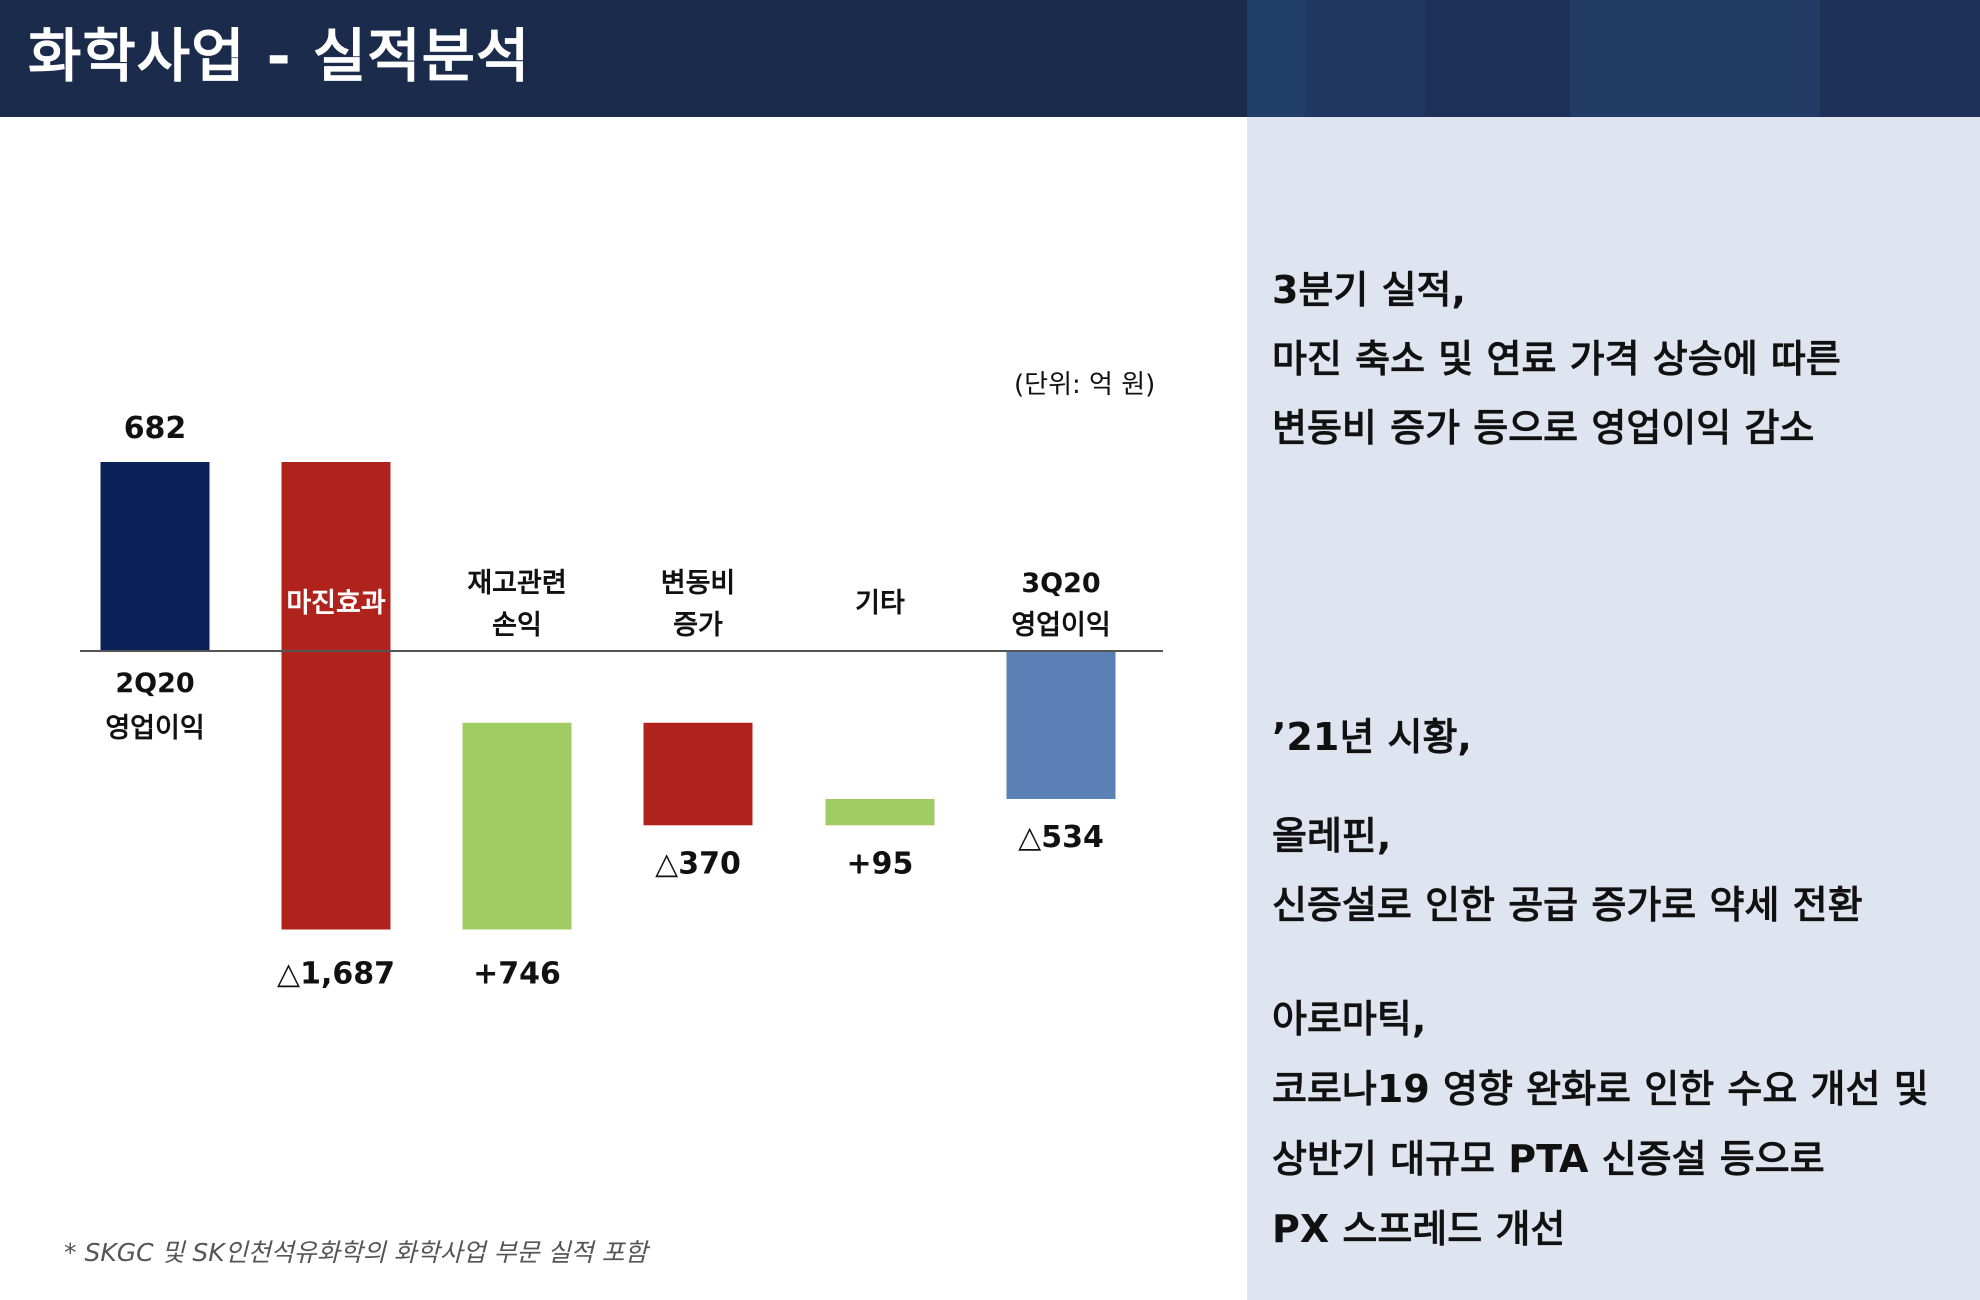  What do you see at coordinates (698, 863) in the screenshot?
I see `value-label: △370` at bounding box center [698, 863].